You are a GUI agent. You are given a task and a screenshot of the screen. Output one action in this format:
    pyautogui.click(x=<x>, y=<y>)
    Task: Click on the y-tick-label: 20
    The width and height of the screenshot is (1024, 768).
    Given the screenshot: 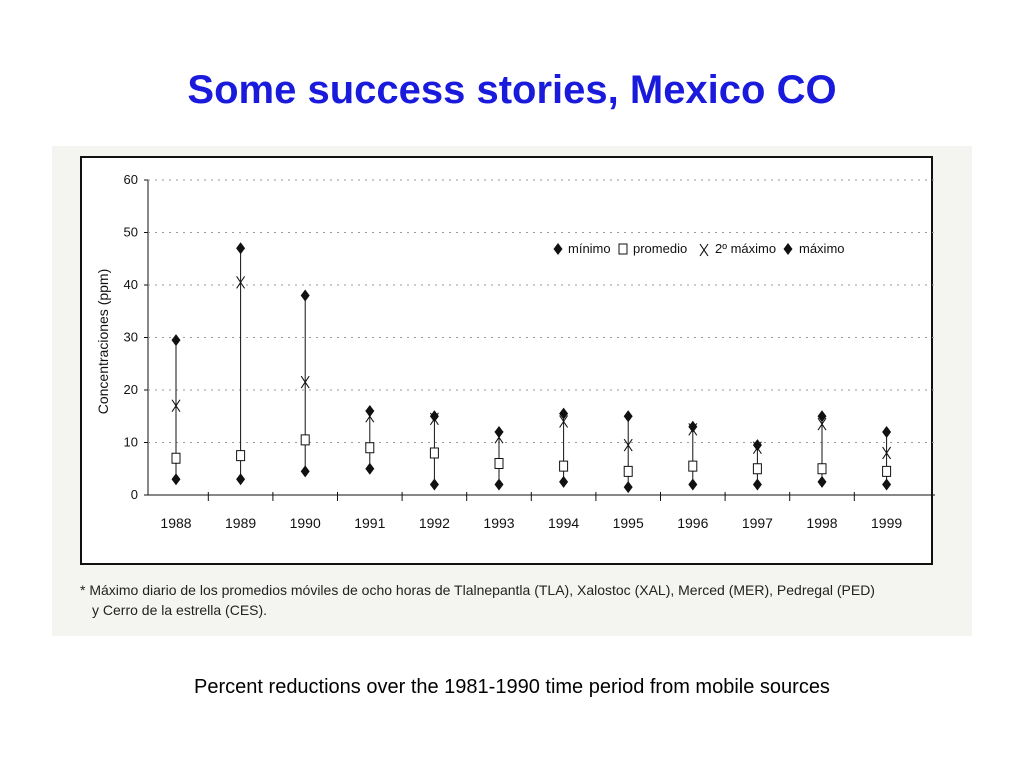 What is the action you would take?
    pyautogui.click(x=131, y=389)
    